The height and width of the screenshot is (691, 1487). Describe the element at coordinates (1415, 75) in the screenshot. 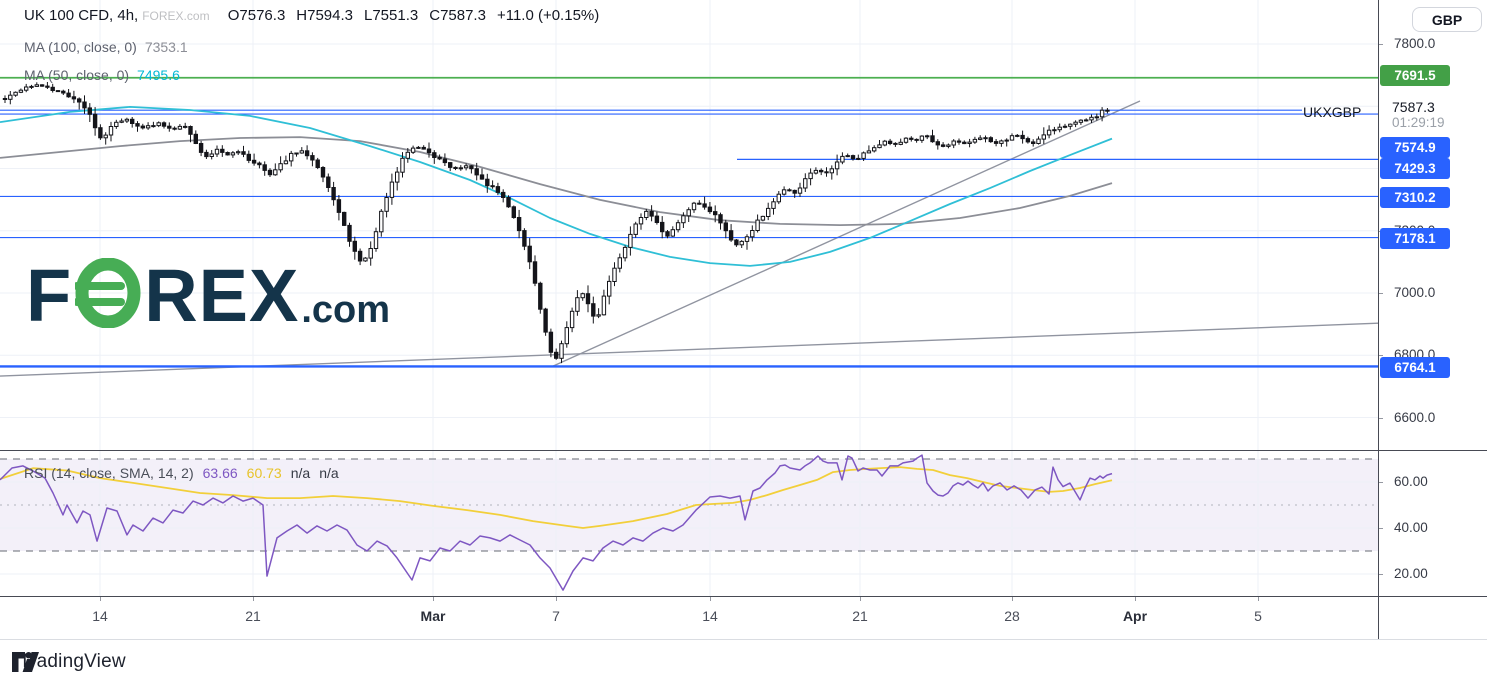

I see `price-level-badge: 7691.5` at that location.